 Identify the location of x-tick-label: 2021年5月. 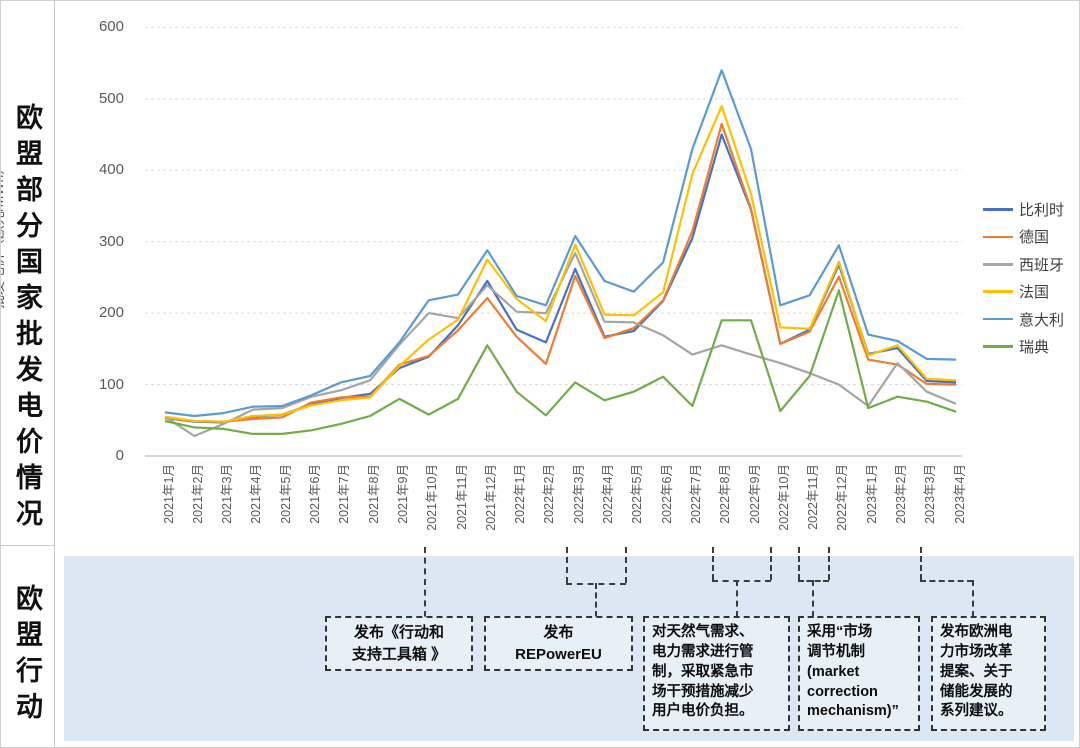
(285, 494).